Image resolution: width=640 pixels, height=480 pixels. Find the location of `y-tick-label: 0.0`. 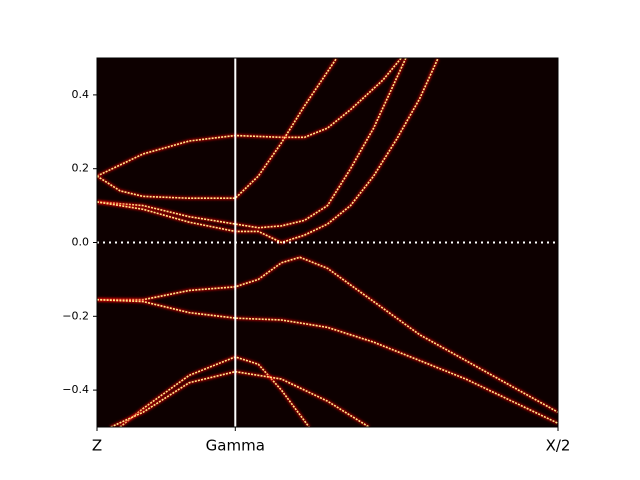

y-tick-label: 0.0 is located at coordinates (81, 242).